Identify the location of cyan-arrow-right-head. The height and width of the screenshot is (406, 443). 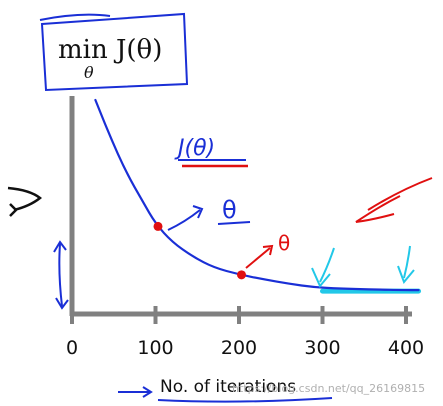
(406, 274).